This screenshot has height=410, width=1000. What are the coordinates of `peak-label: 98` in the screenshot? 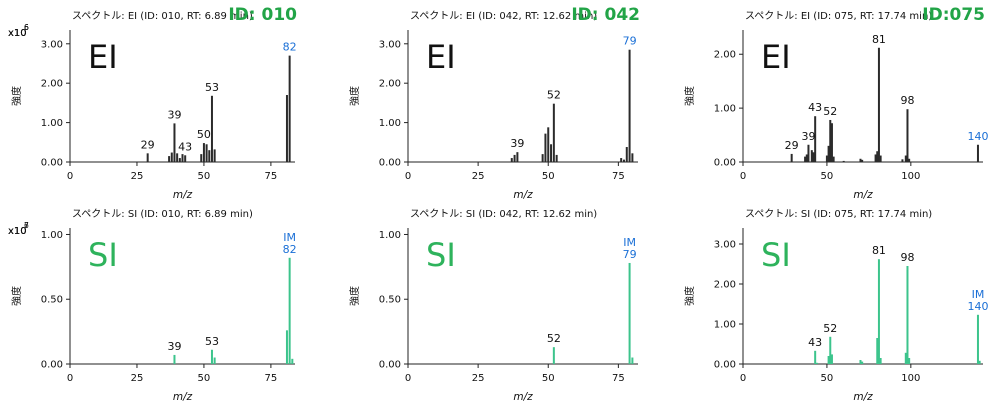 It's located at (907, 100).